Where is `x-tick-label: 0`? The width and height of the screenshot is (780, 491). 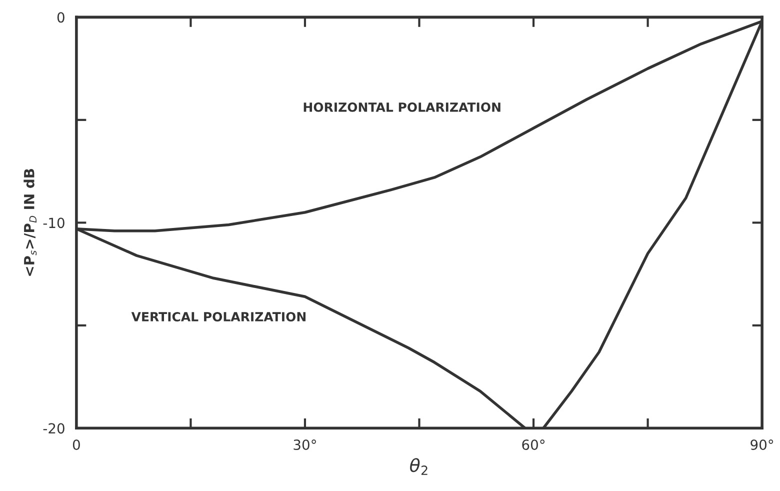 x-tick-label: 0 is located at coordinates (76, 445).